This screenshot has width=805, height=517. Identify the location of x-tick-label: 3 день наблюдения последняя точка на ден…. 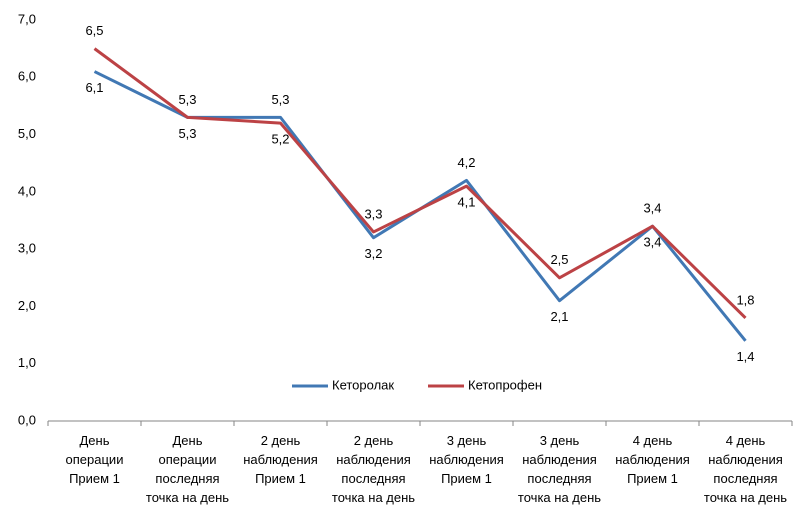
(559, 469).